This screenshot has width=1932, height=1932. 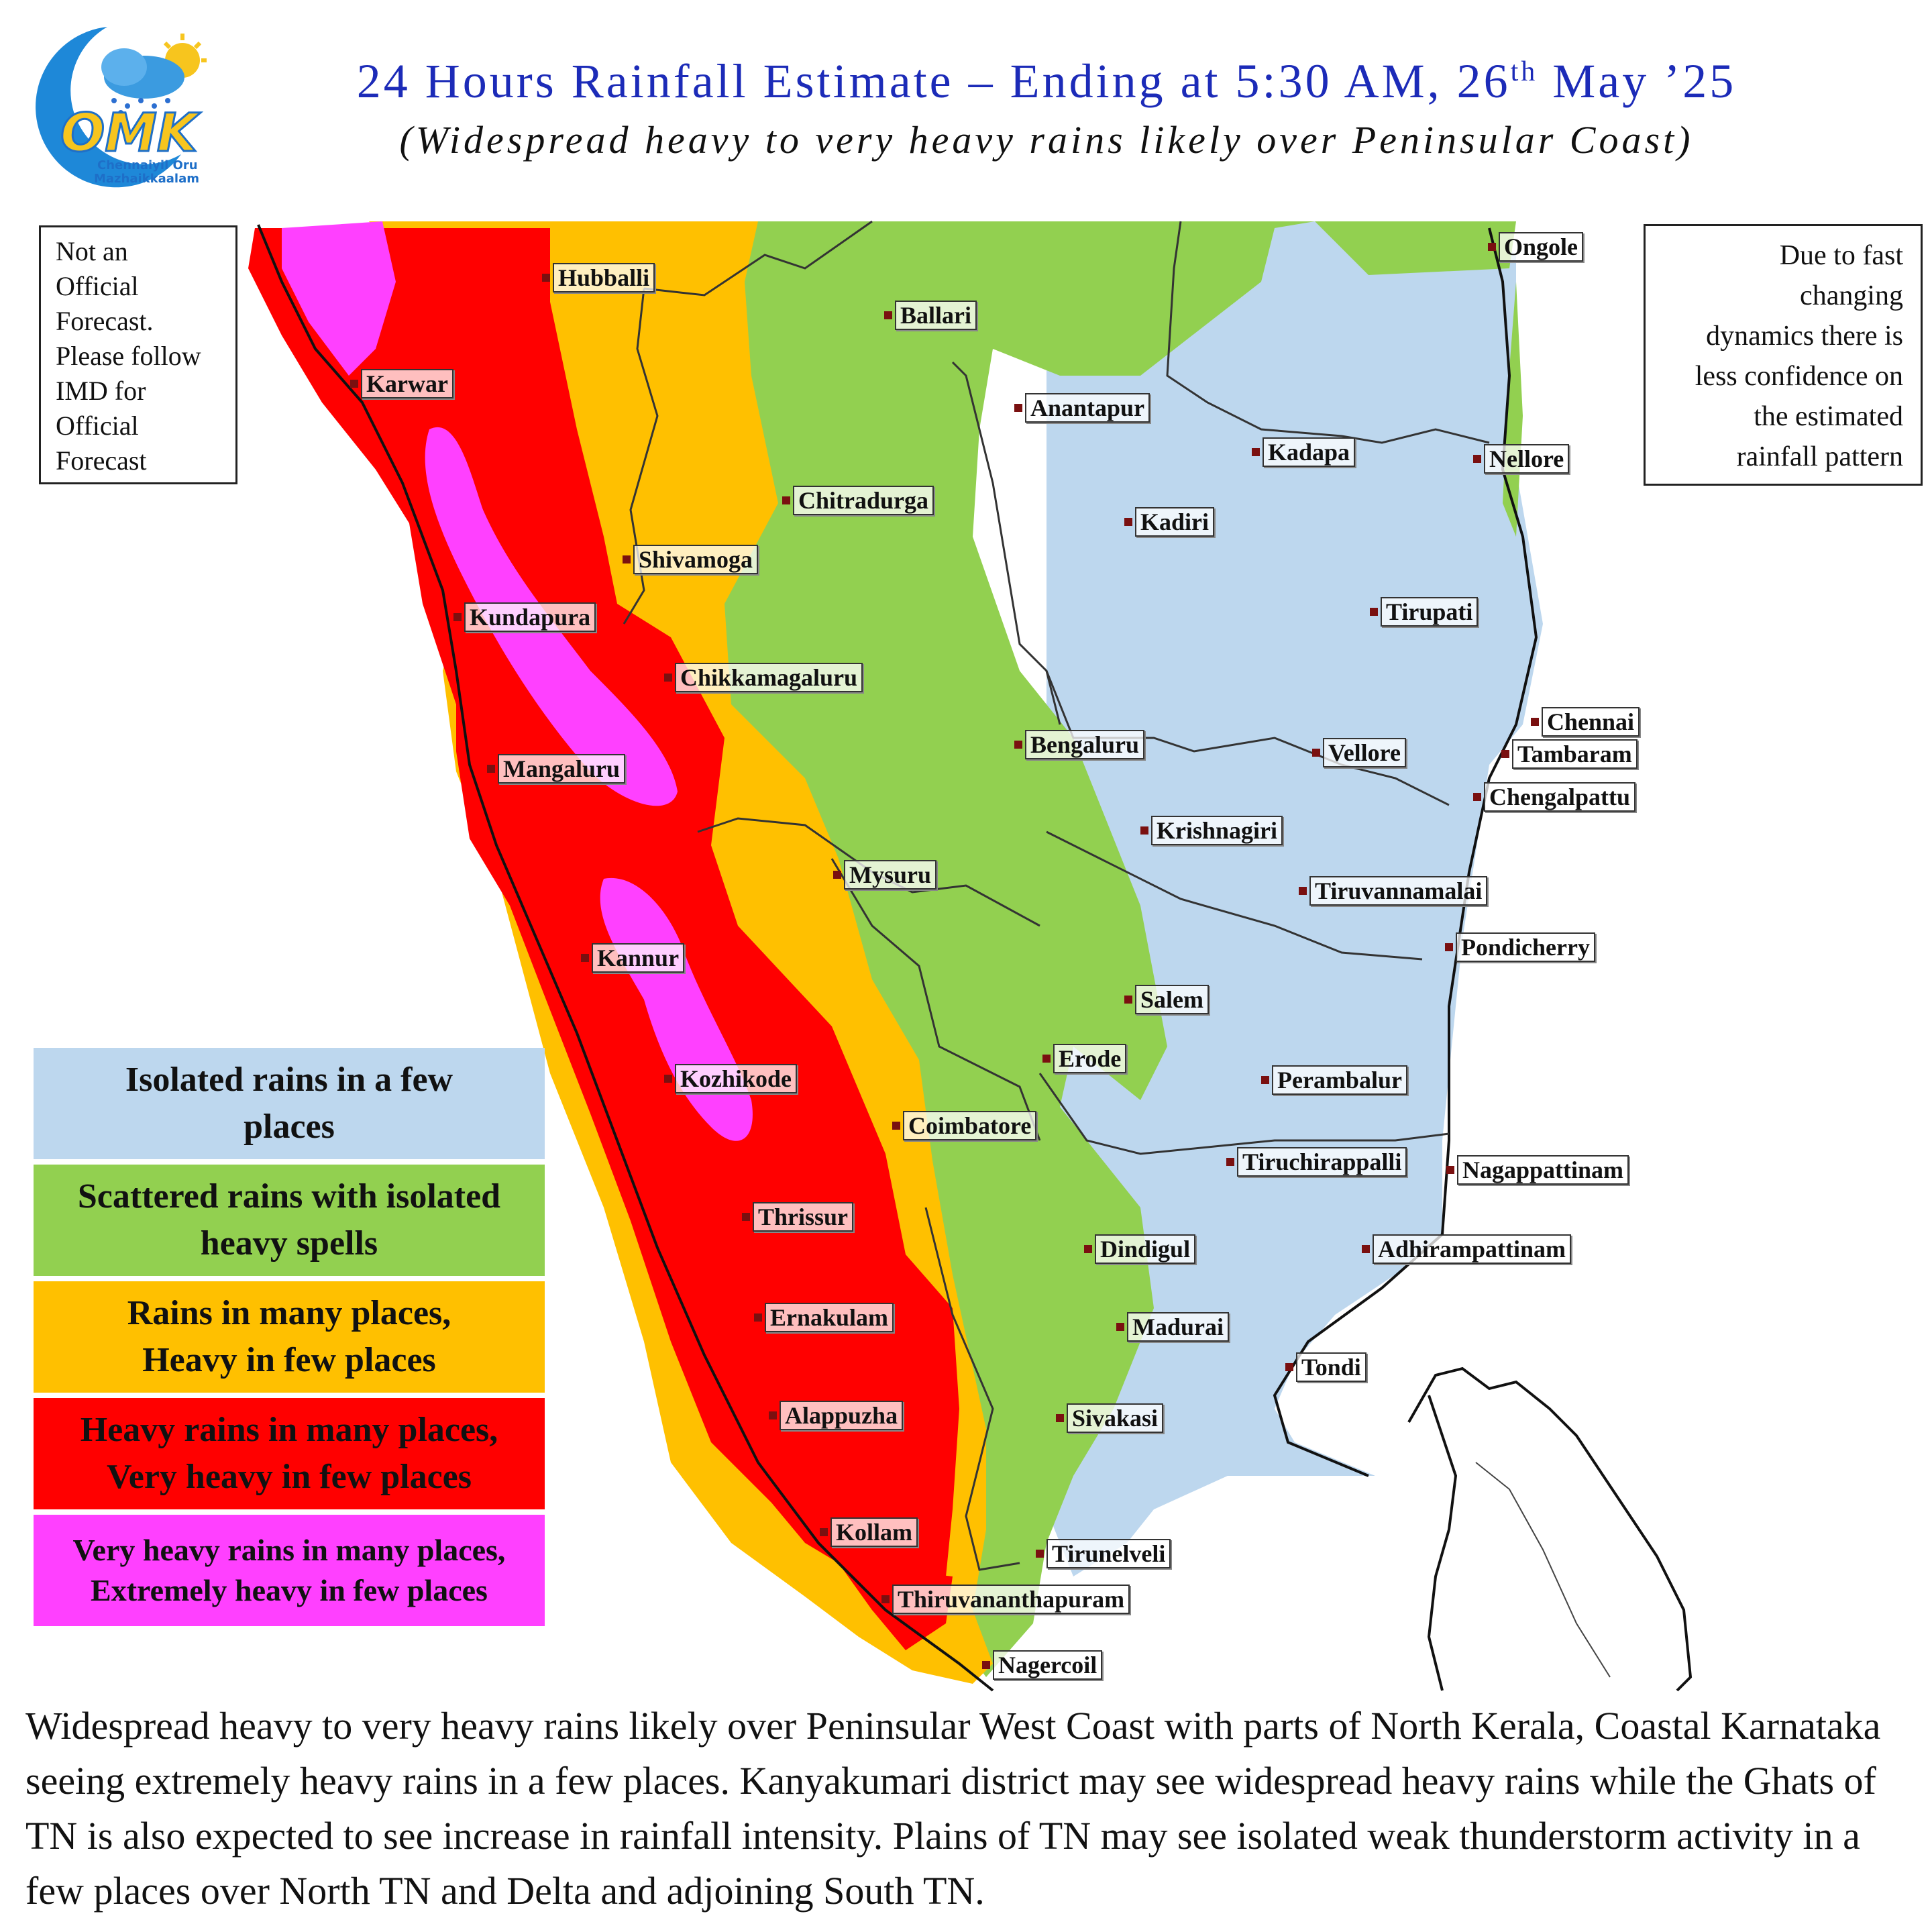 What do you see at coordinates (1211, 830) in the screenshot?
I see `city-krishnagiri: Krishnagiri` at bounding box center [1211, 830].